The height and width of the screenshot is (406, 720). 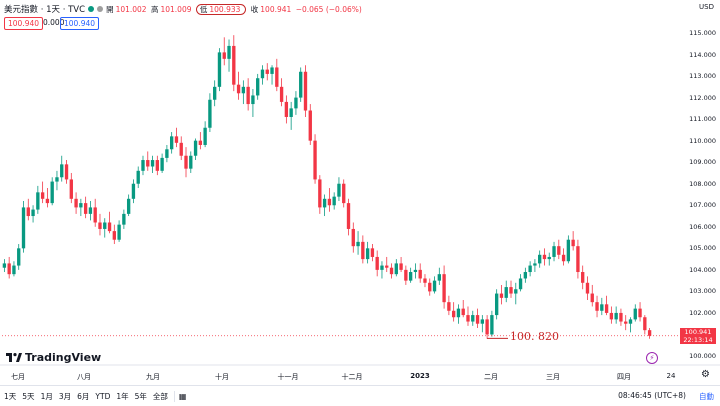 What do you see at coordinates (352, 377) in the screenshot?
I see `time-axis-label: 十二月` at bounding box center [352, 377].